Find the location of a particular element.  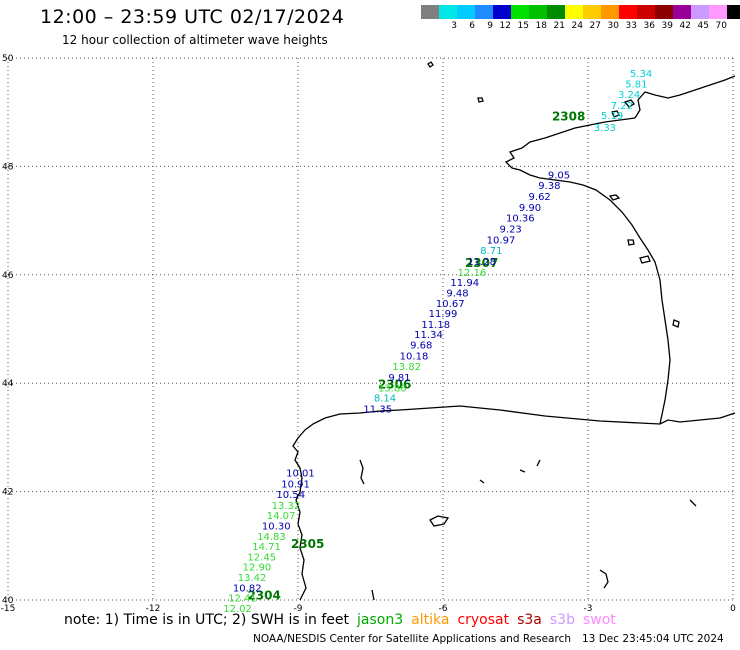

wave-height-label: 13.42 is located at coordinates (252, 578).